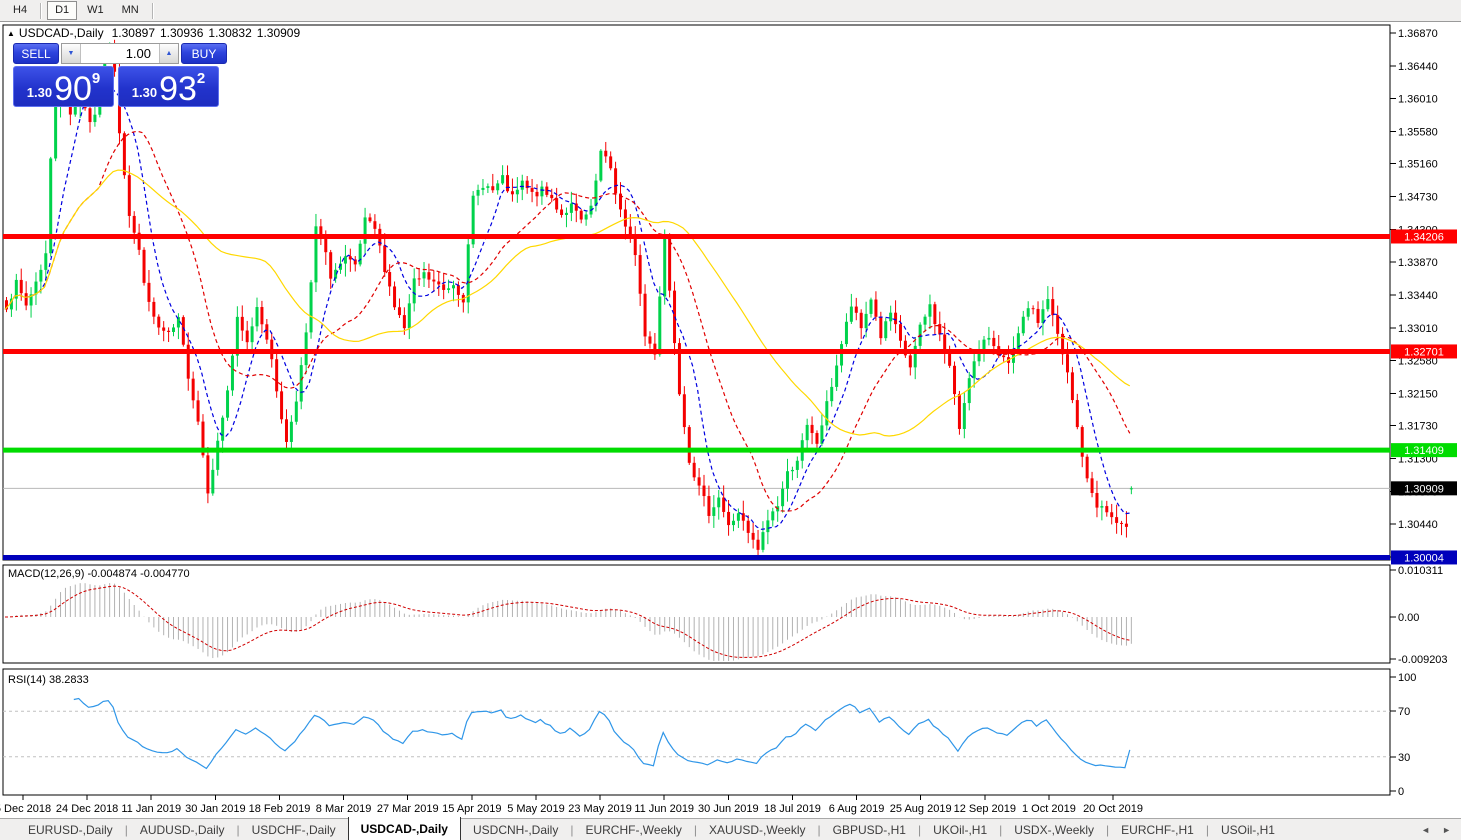 Image resolution: width=1461 pixels, height=840 pixels. What do you see at coordinates (70, 829) in the screenshot?
I see `chart-tab-eurusd-daily: EURUSD-,Daily` at bounding box center [70, 829].